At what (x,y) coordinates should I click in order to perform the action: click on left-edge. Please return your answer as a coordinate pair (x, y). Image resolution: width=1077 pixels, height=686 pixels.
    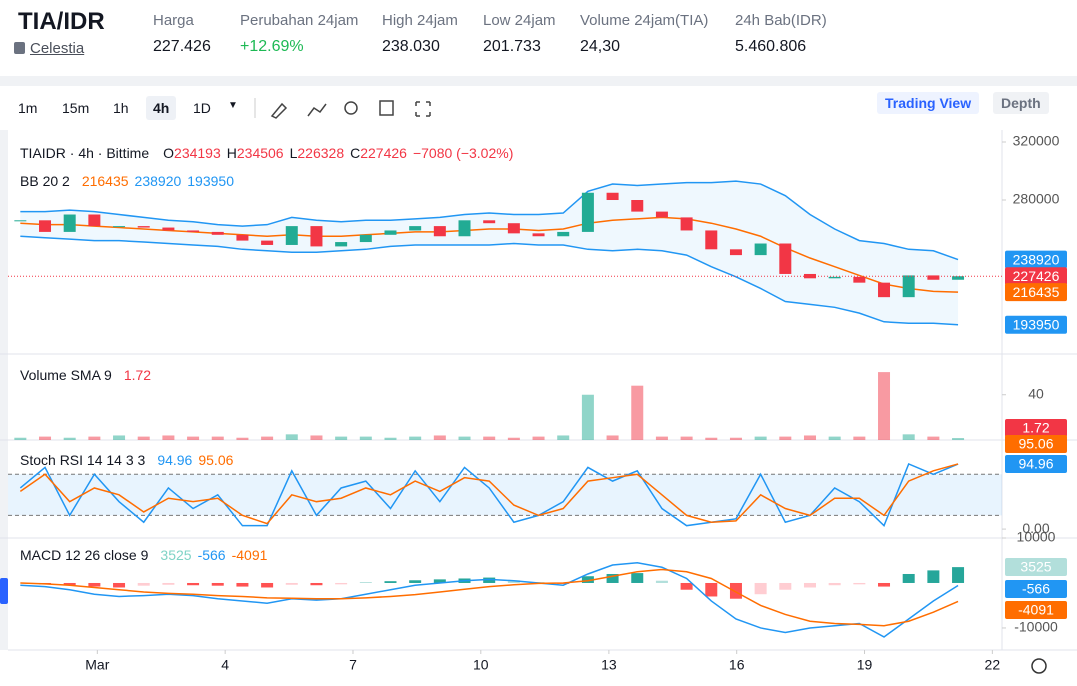
    Looking at the image, I should click on (4, 390).